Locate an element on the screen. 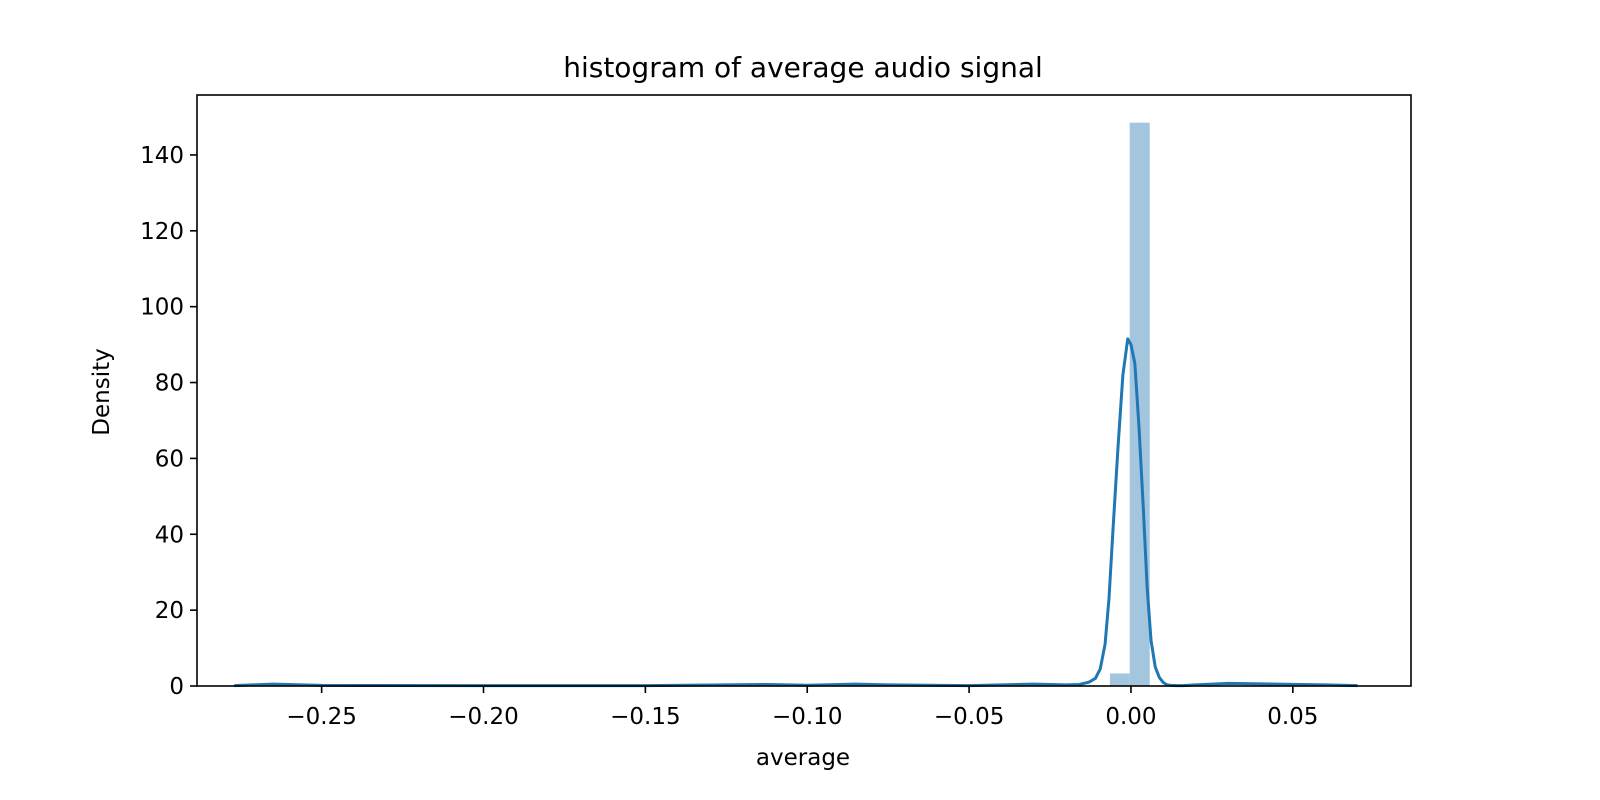 The width and height of the screenshot is (1600, 800). x-tick-label: 0.05 is located at coordinates (1292, 717).